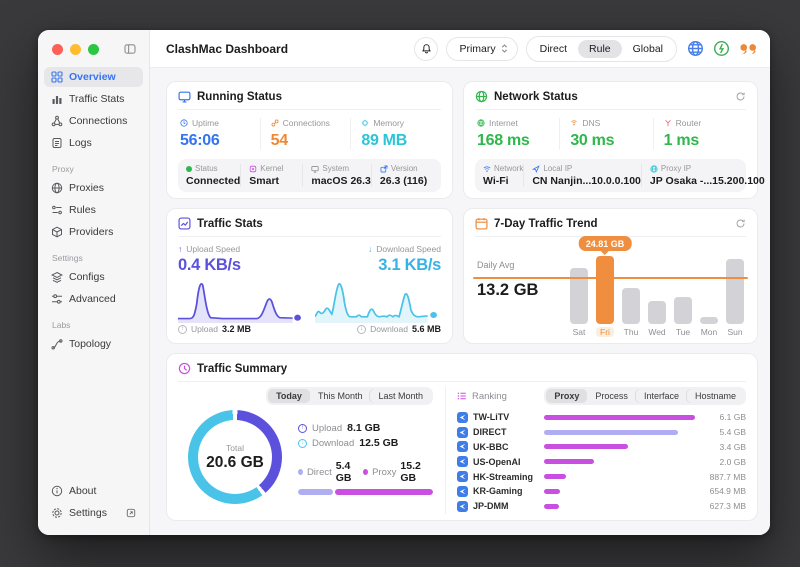  What do you see at coordinates (365, 457) in the screenshot?
I see `summary-stats: ↑ Upload 8.1 GB ↓ Download 12.5 GB` at bounding box center [365, 457].